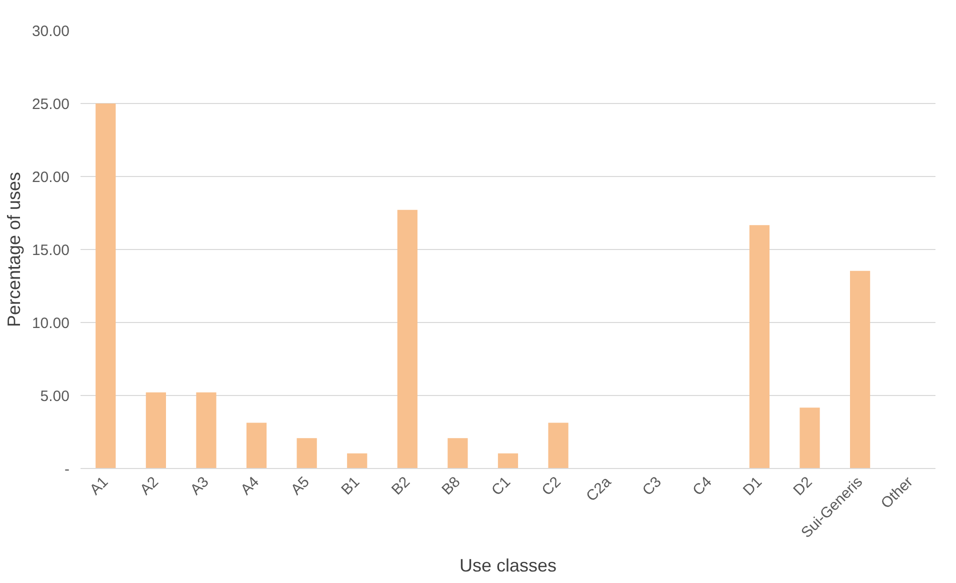 The height and width of the screenshot is (583, 956). What do you see at coordinates (55, 396) in the screenshot?
I see `y-tick-label: 5.00` at bounding box center [55, 396].